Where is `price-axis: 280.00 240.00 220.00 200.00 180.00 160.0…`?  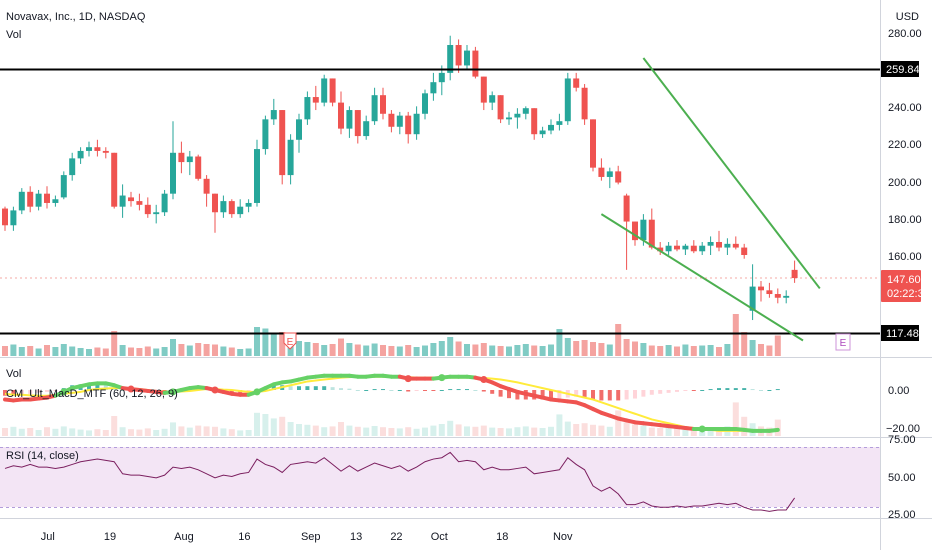 price-axis: 280.00 240.00 220.00 200.00 180.00 160.0… is located at coordinates (905, 145).